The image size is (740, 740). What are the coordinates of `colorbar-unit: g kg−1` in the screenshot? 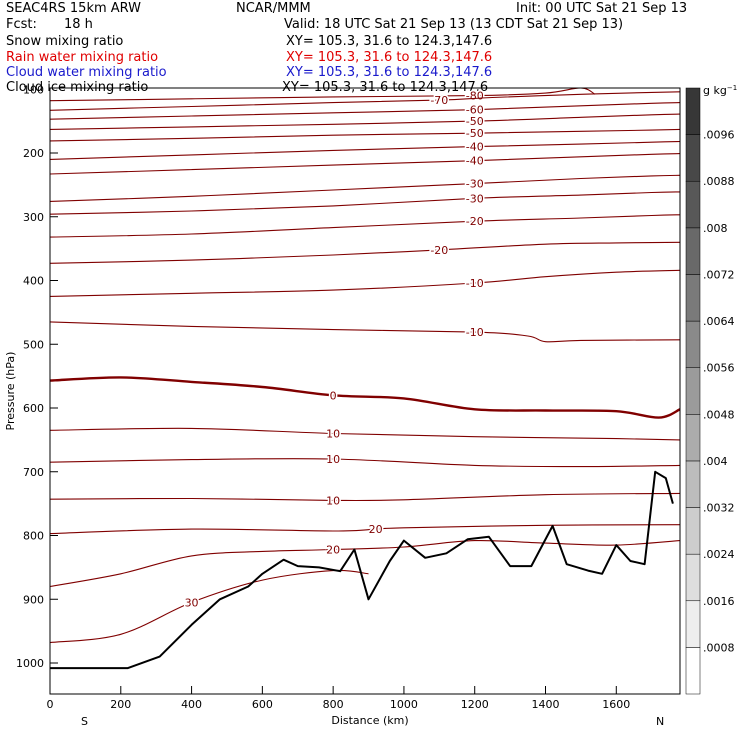 It's located at (720, 90).